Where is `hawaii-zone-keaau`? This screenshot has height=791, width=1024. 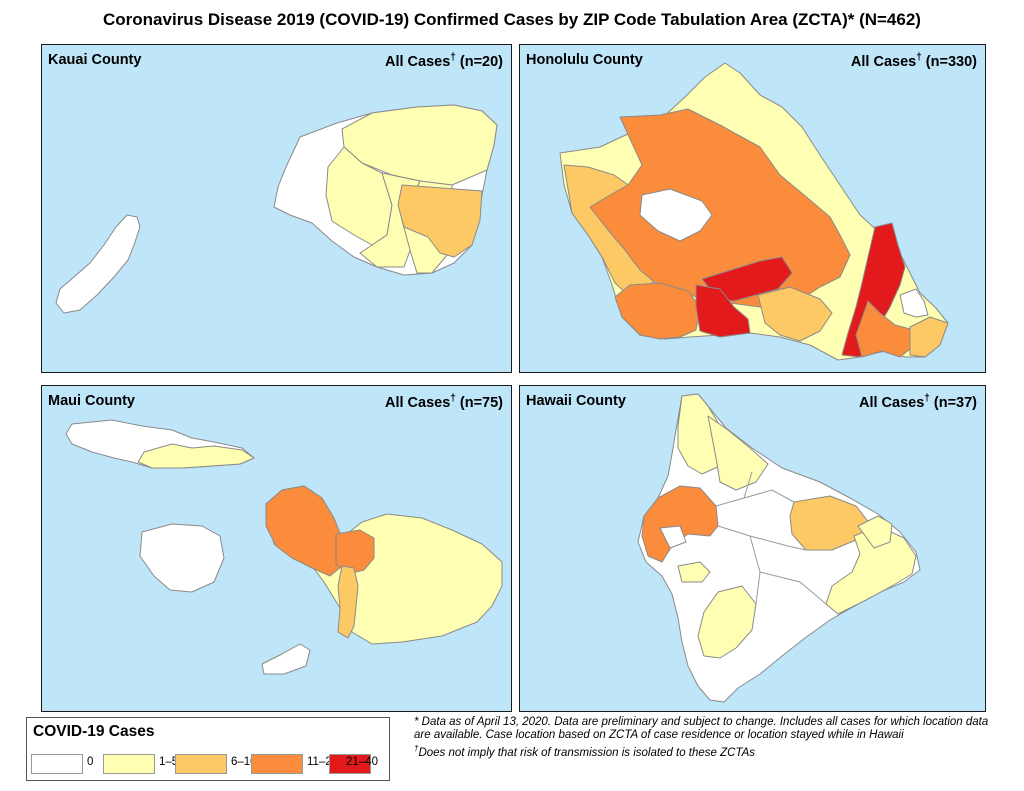
hawaii-zone-keaau is located at coordinates (875, 532).